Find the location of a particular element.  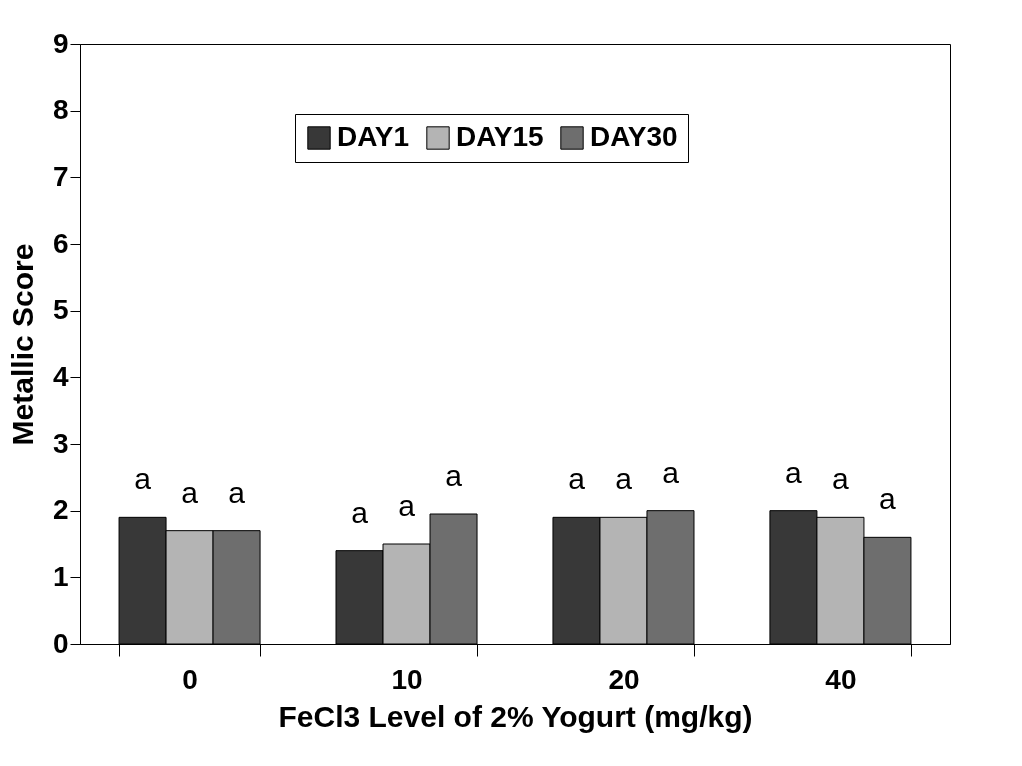

y-tick-label: 3 is located at coordinates (60, 443).